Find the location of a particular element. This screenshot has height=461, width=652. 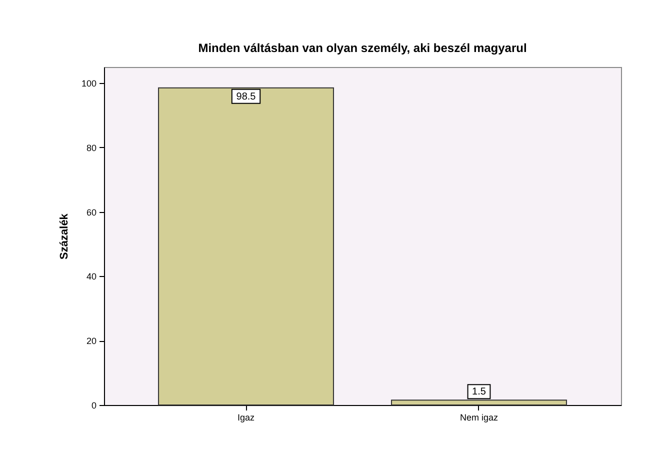

y-tick-label: 40 is located at coordinates (91, 277).